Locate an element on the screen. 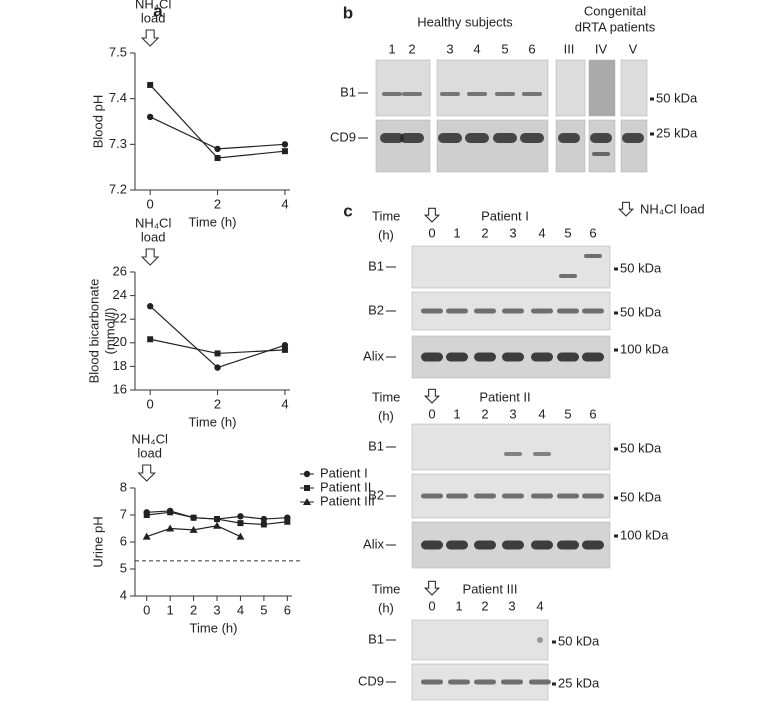 The height and width of the screenshot is (718, 779). group-label: Congenital is located at coordinates (615, 10).